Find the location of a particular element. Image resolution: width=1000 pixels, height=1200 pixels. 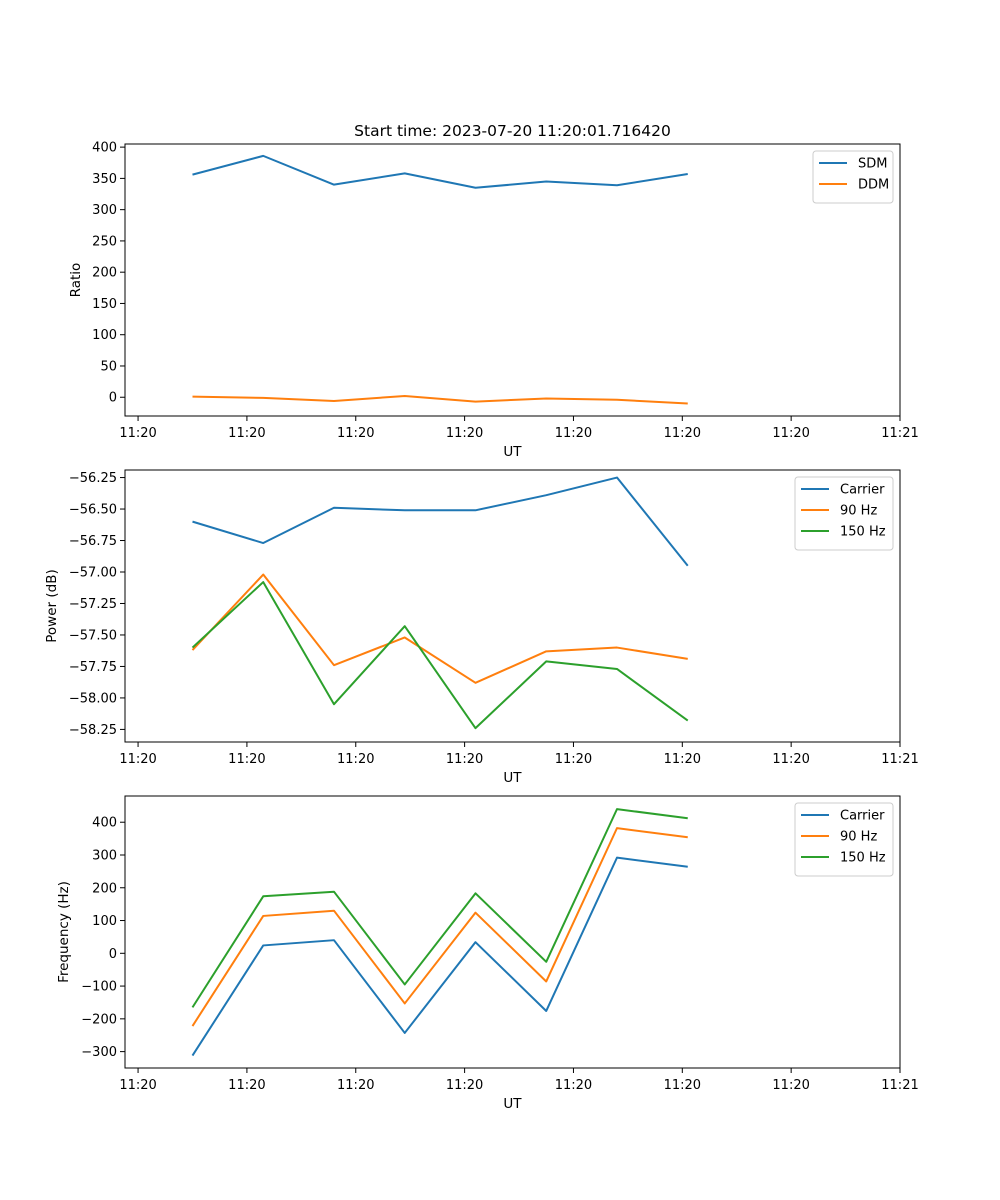

y-tick-label: 50 is located at coordinates (108, 366).